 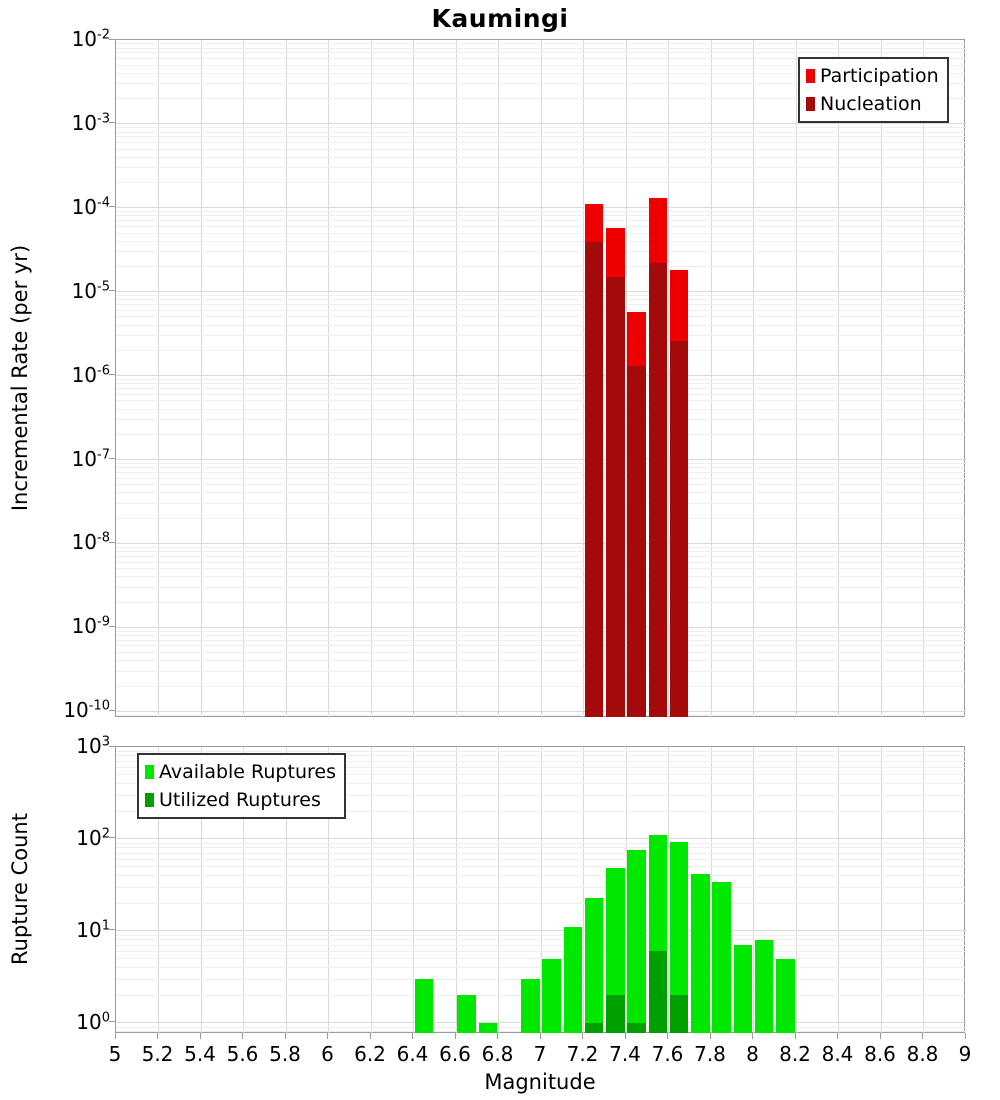 I want to click on x-tick-label: 6.8, so click(x=497, y=1054).